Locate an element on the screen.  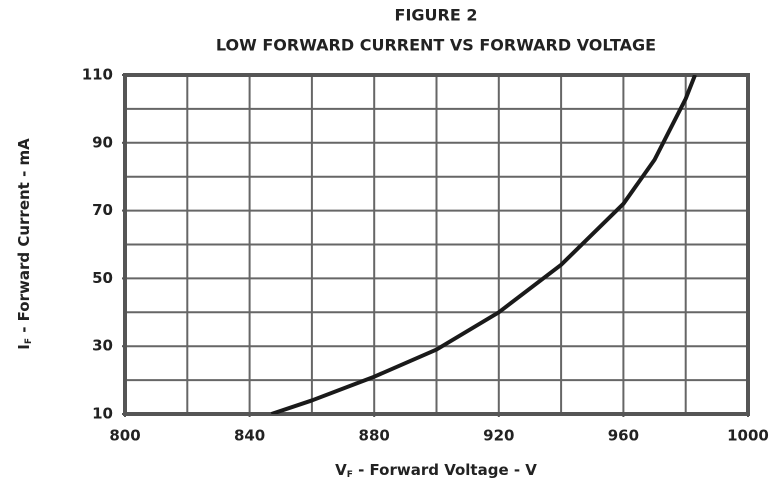
y-tick-label: 70 is located at coordinates (102, 210).